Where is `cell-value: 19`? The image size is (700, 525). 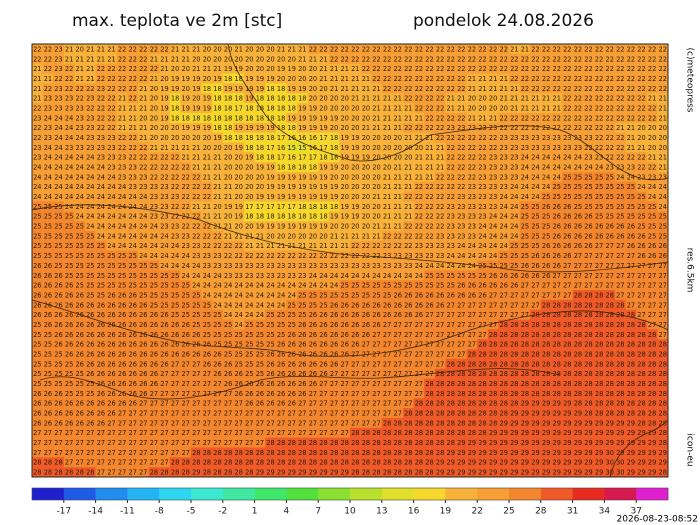
cell-value: 19 is located at coordinates (260, 128).